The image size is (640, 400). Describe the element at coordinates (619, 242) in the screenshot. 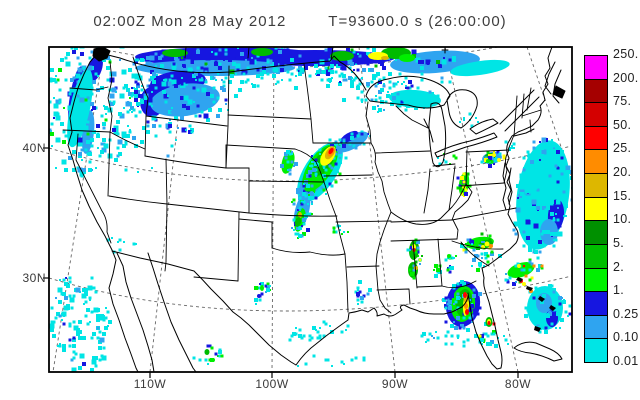

I see `colorbar-tick-label: 5.` at that location.